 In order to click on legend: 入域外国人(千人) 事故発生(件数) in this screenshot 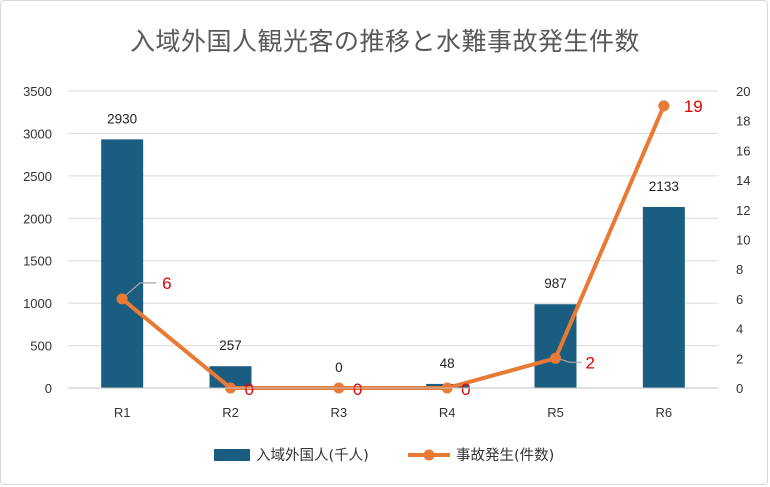, I will do `click(384, 455)`.